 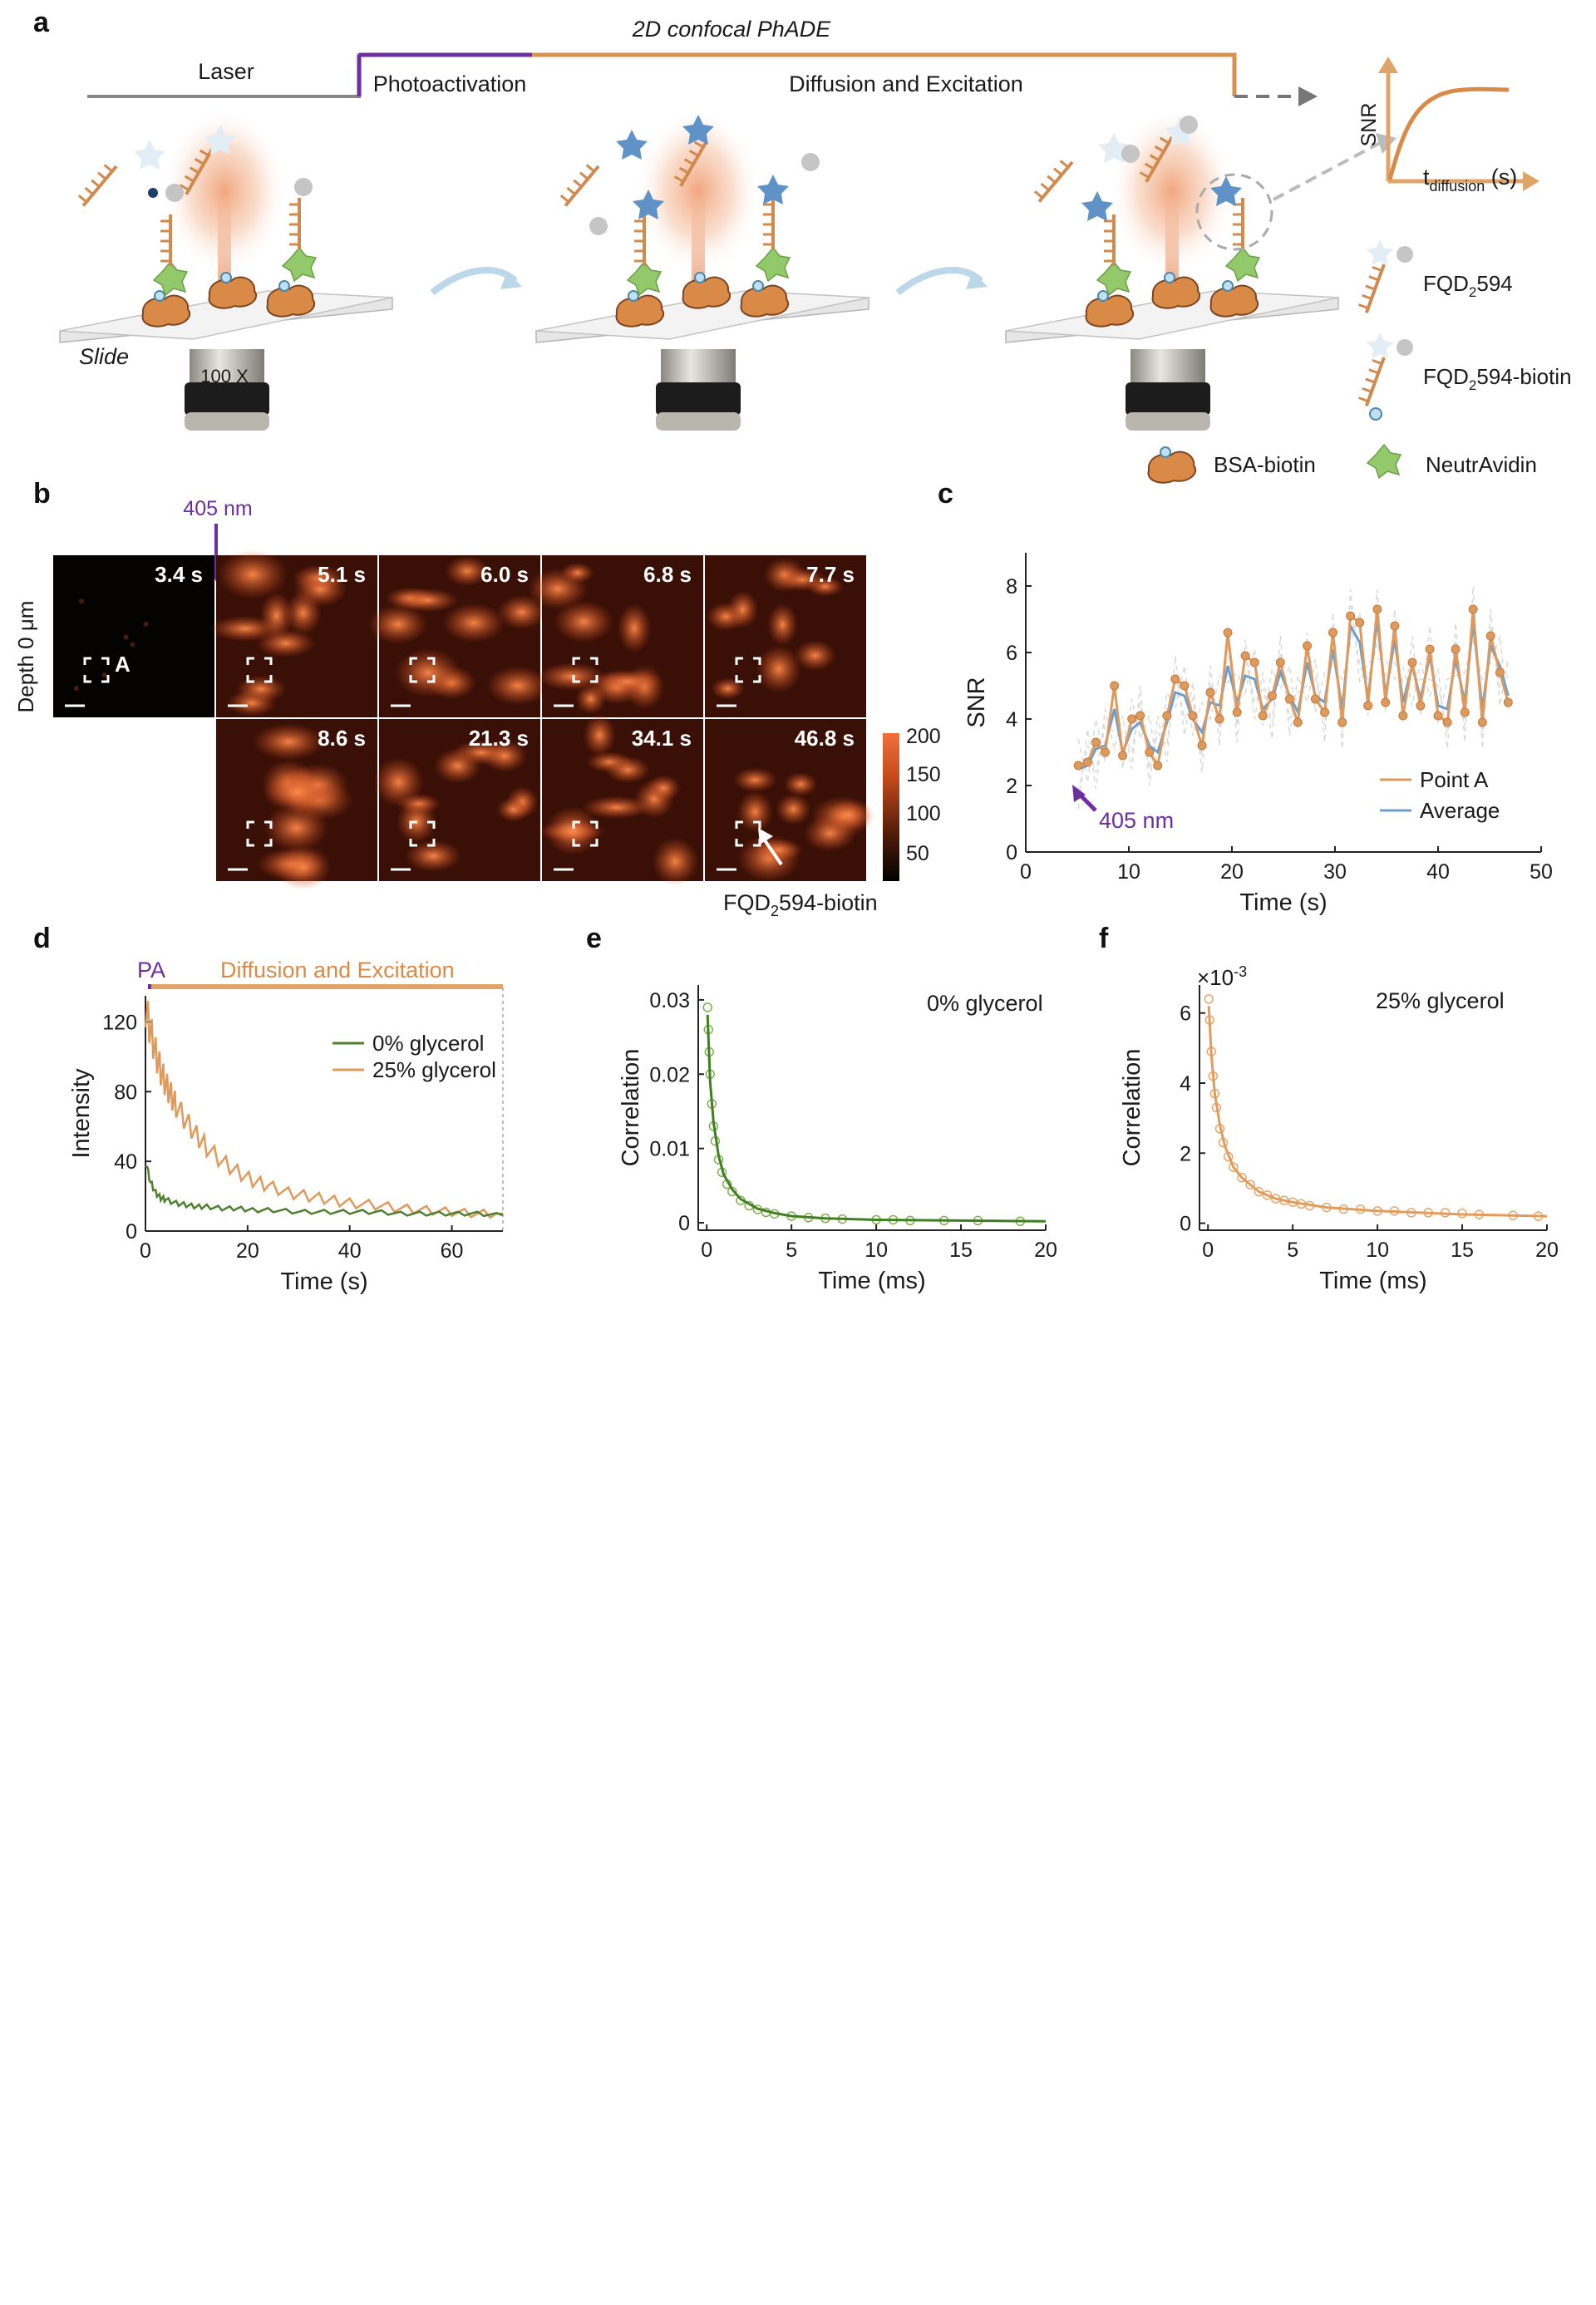 I want to click on timestamp: 8.6 s, so click(x=342, y=739).